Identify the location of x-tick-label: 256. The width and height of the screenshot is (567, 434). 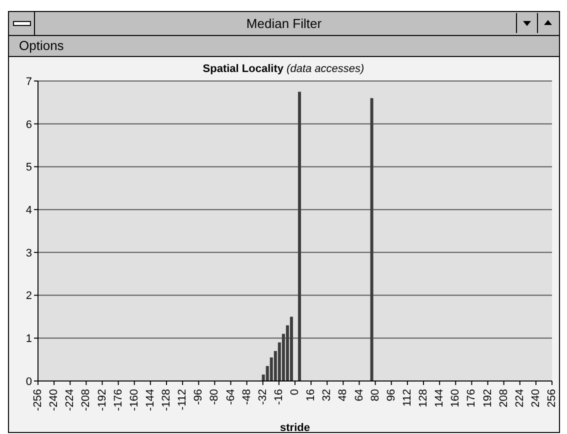
(552, 398).